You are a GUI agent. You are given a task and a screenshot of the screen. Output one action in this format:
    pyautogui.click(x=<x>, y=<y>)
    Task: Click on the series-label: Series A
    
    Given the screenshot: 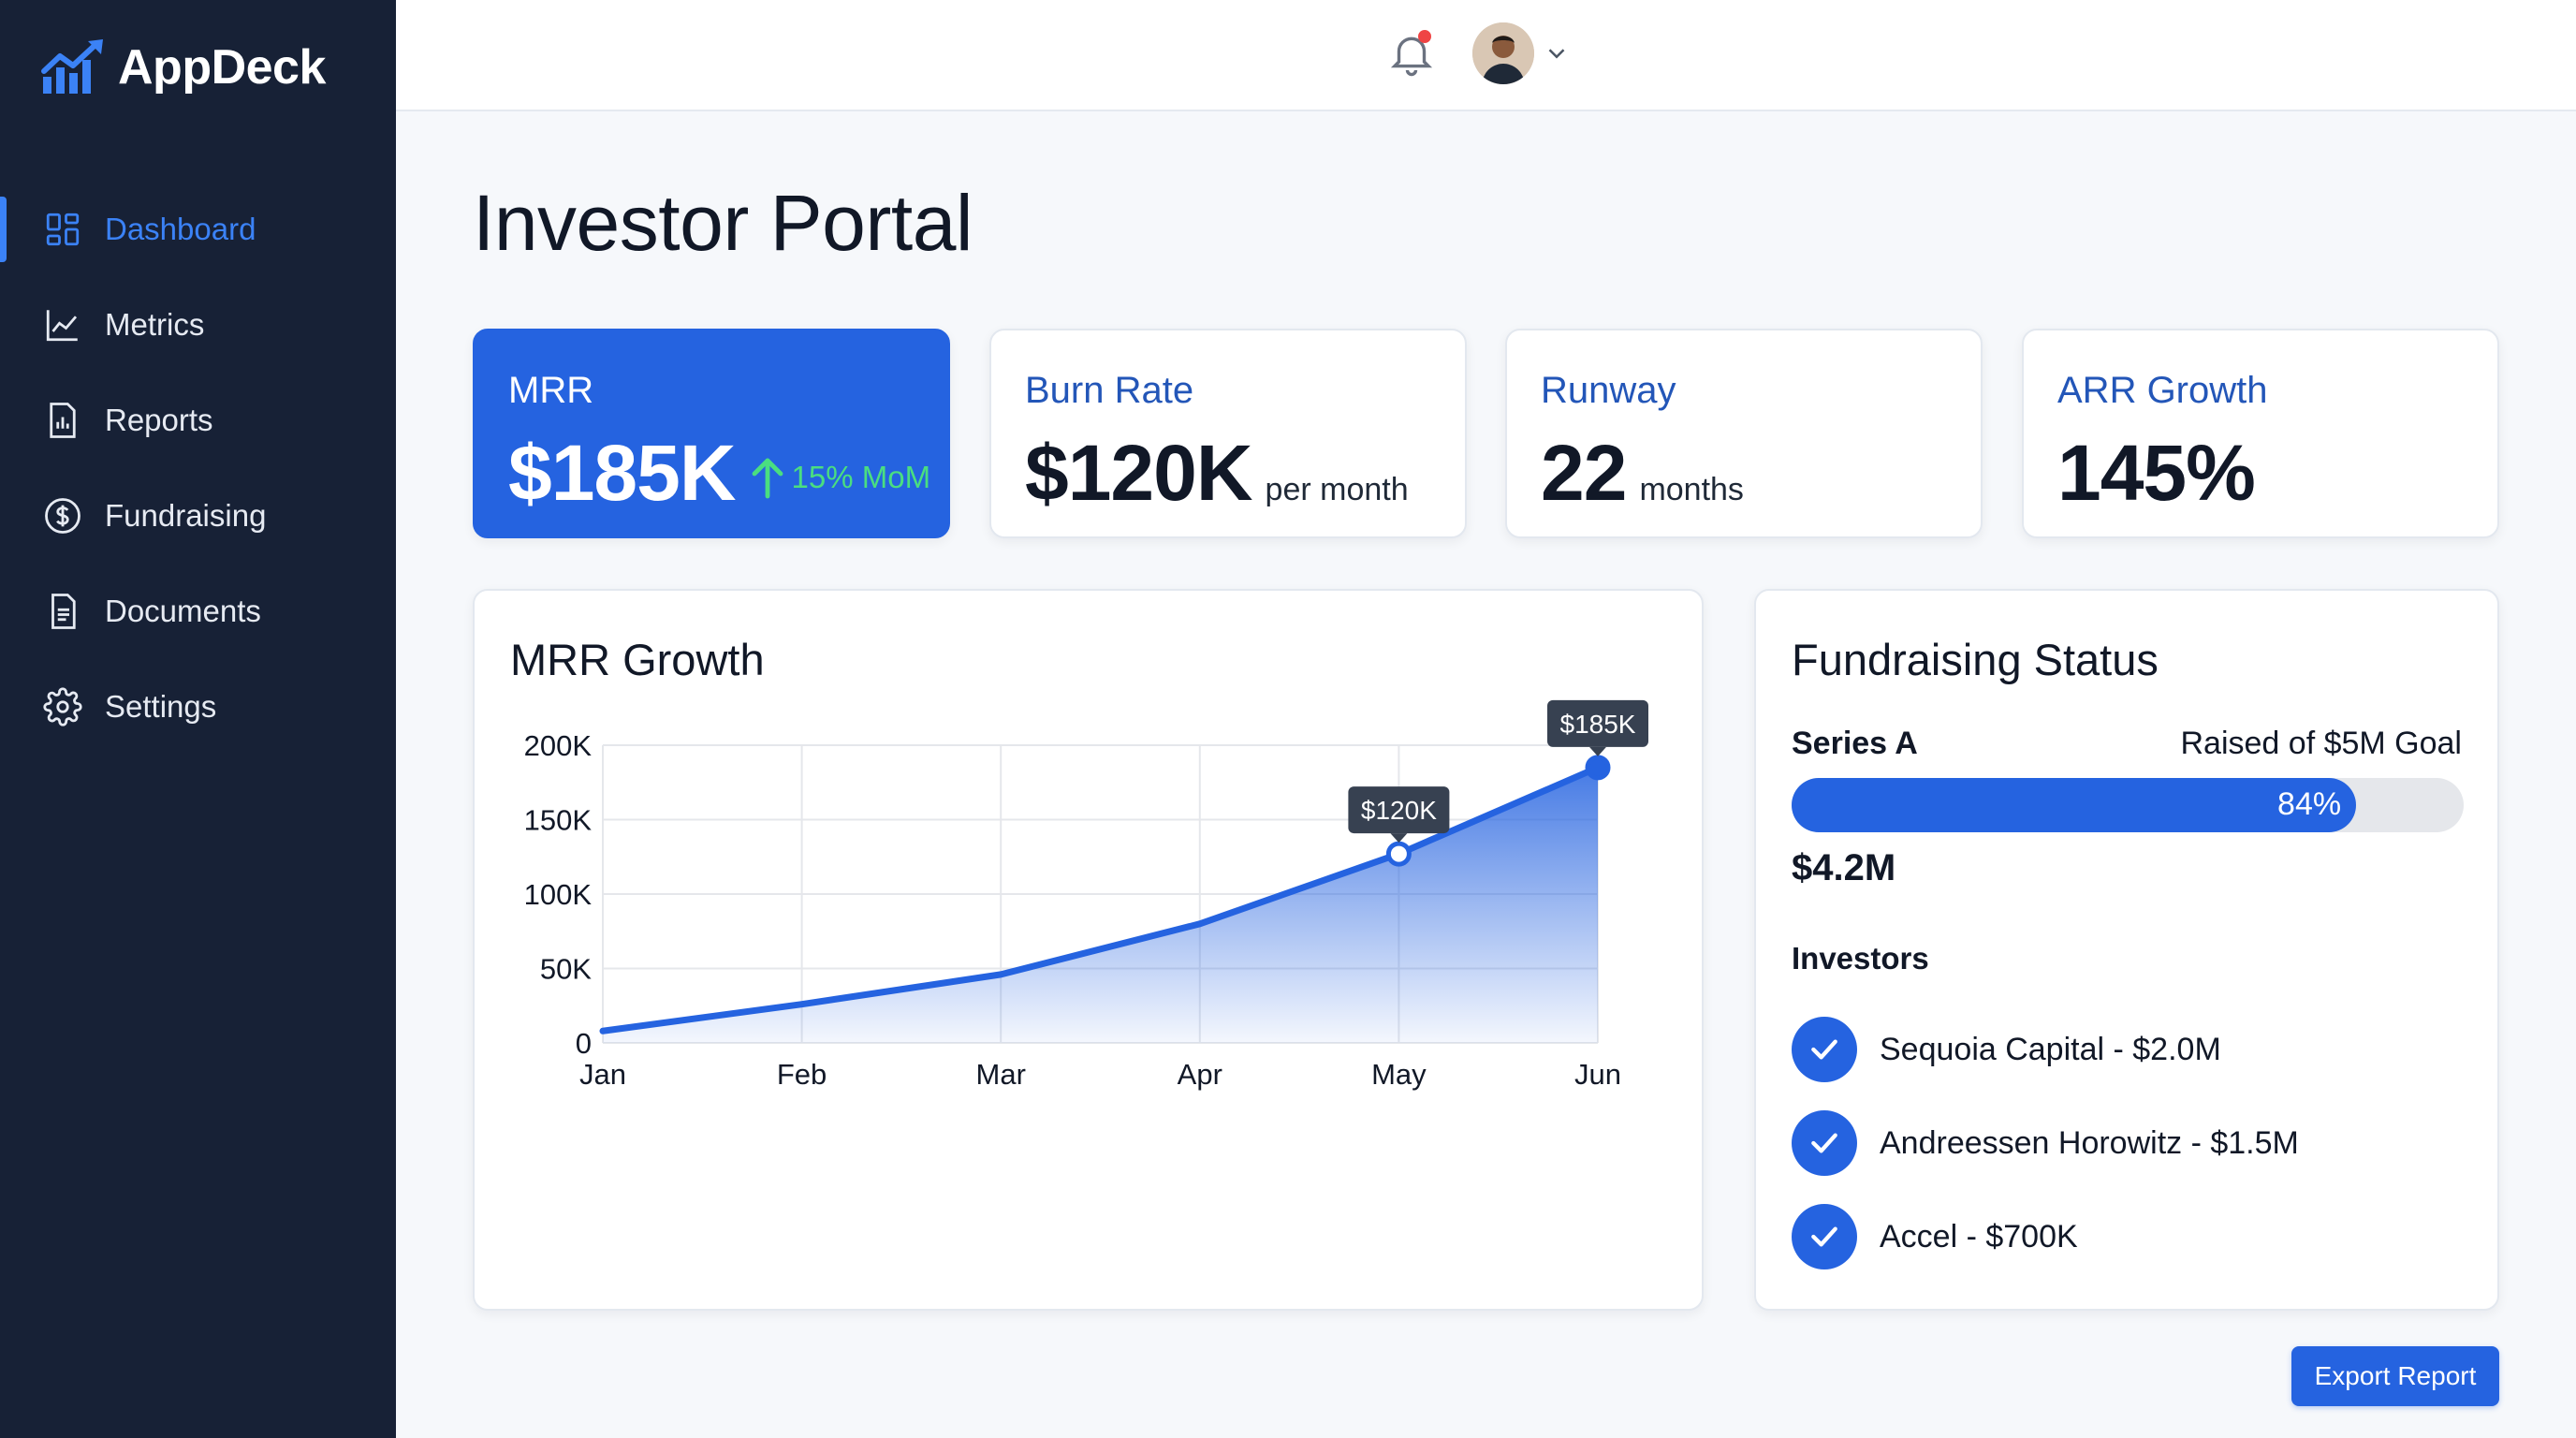 What is the action you would take?
    pyautogui.click(x=1855, y=743)
    